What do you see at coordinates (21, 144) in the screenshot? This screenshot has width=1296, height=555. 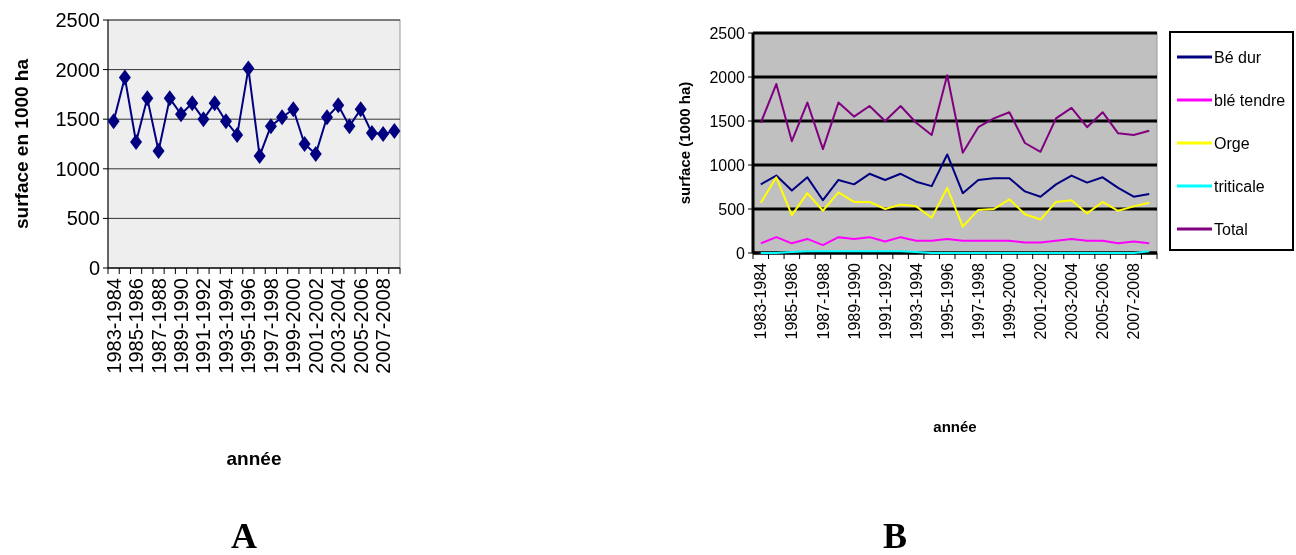 I see `y-axis-title: surface en 1000 ha` at bounding box center [21, 144].